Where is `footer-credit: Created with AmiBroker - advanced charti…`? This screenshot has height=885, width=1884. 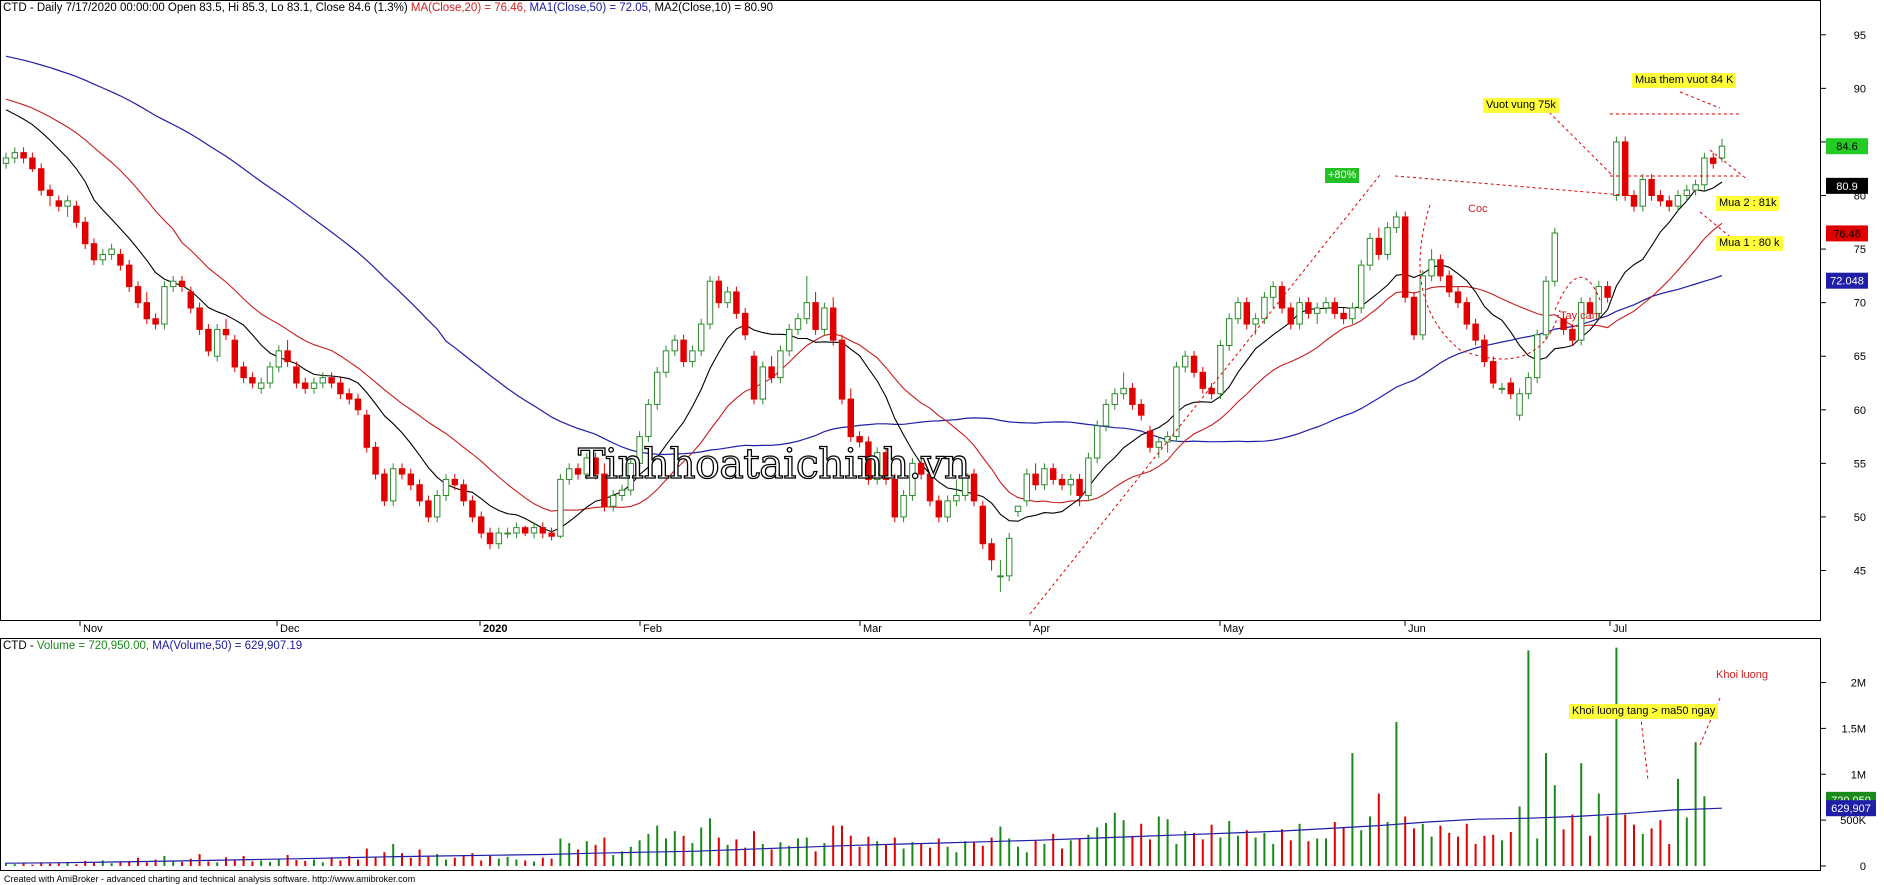
footer-credit: Created with AmiBroker - advanced charti… is located at coordinates (210, 879).